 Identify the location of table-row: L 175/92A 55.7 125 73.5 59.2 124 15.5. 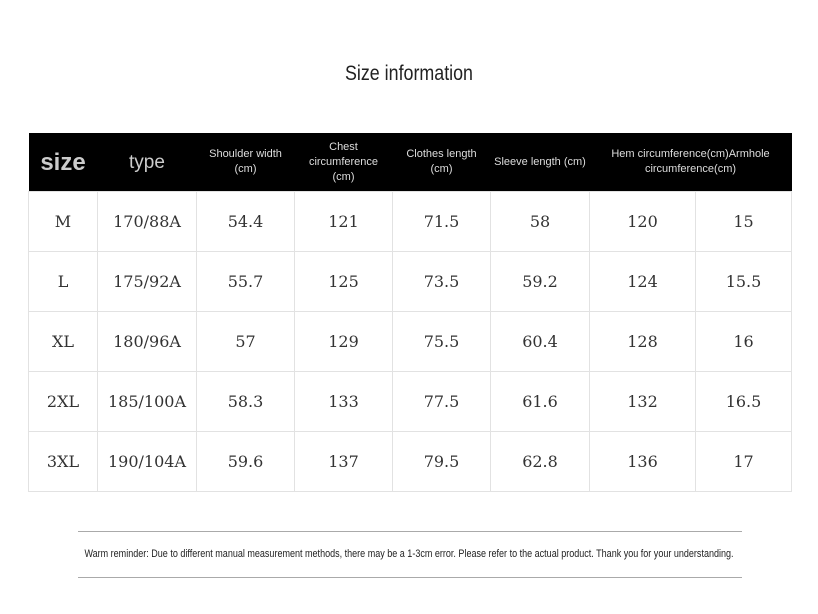
(410, 281).